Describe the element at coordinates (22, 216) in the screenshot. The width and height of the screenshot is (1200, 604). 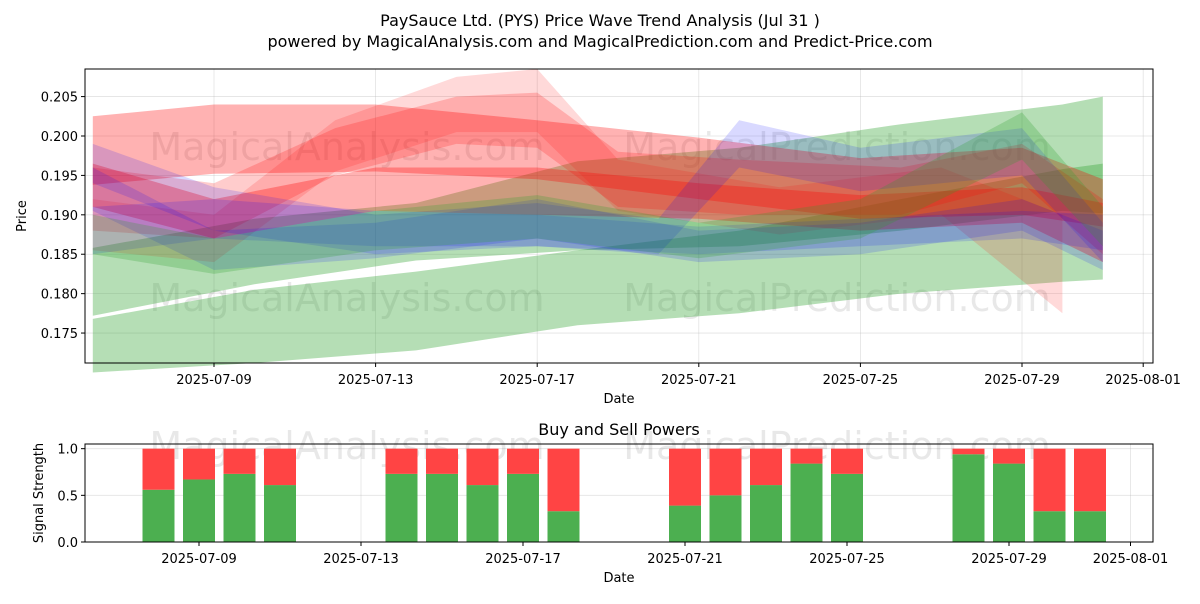
I see `price-y-axis-label: Price` at that location.